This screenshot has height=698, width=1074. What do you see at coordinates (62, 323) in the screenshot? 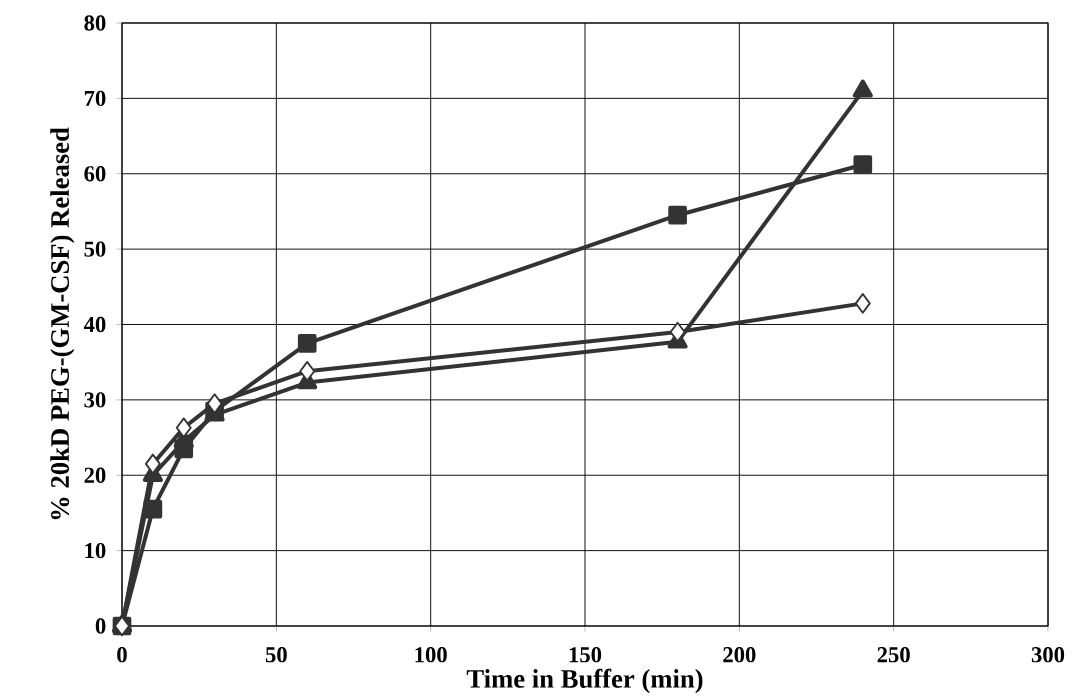
I see `y-axis-title: % 20kD PEG-(GM-CSF) Released` at bounding box center [62, 323].